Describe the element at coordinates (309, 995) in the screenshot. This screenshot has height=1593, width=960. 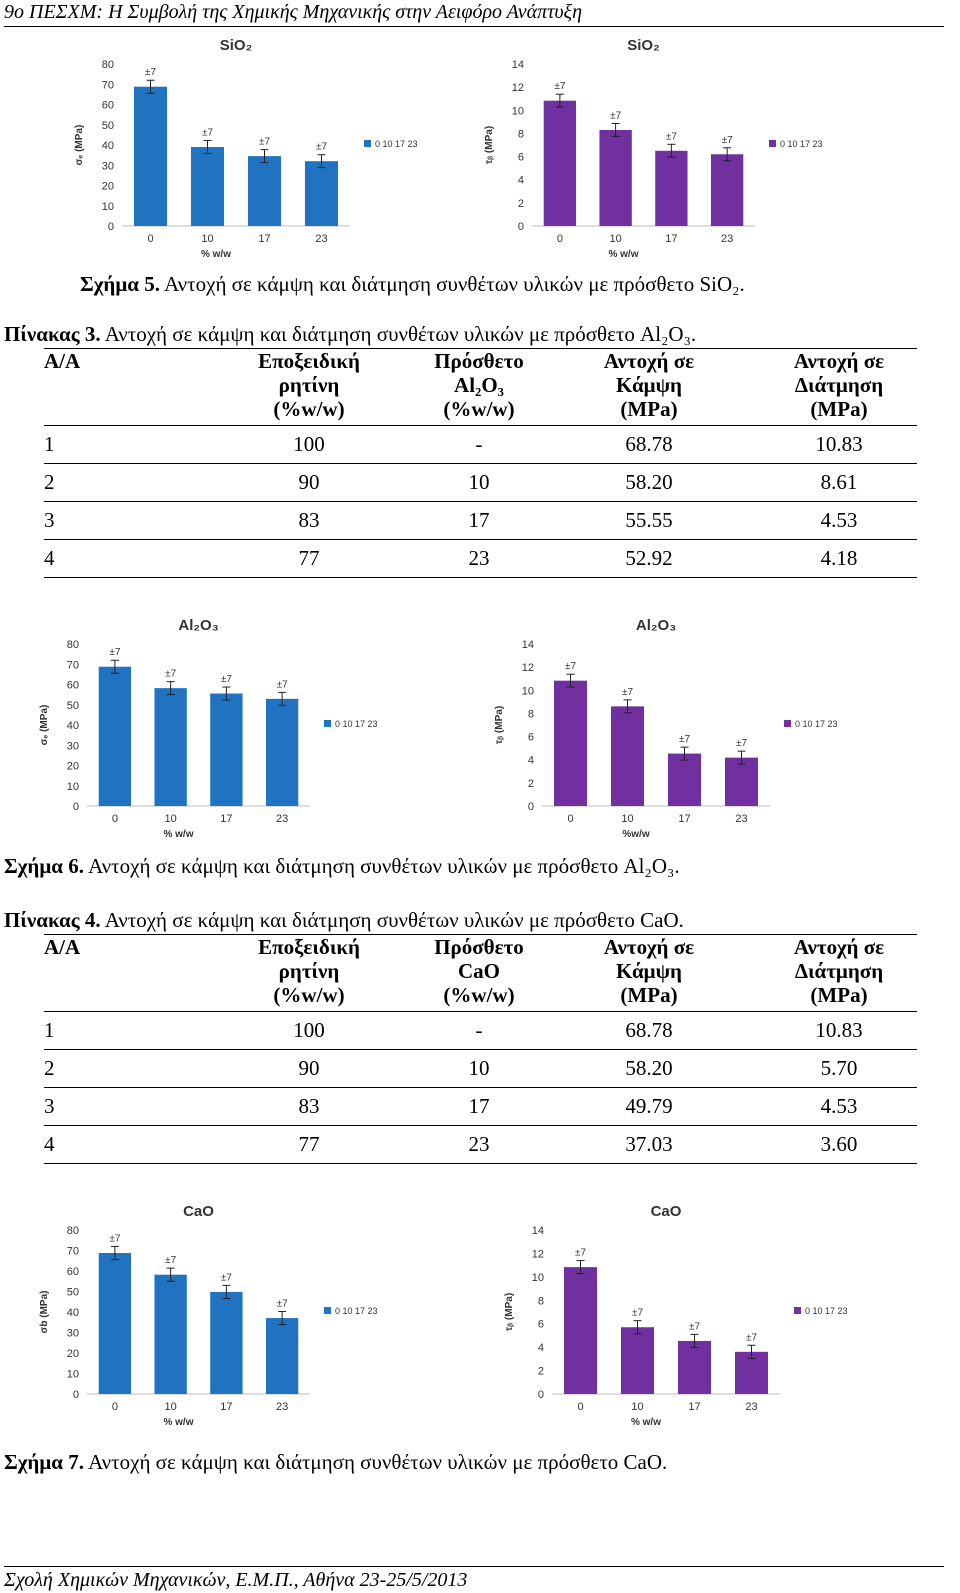
I see `column-header-line: (%w/w)` at that location.